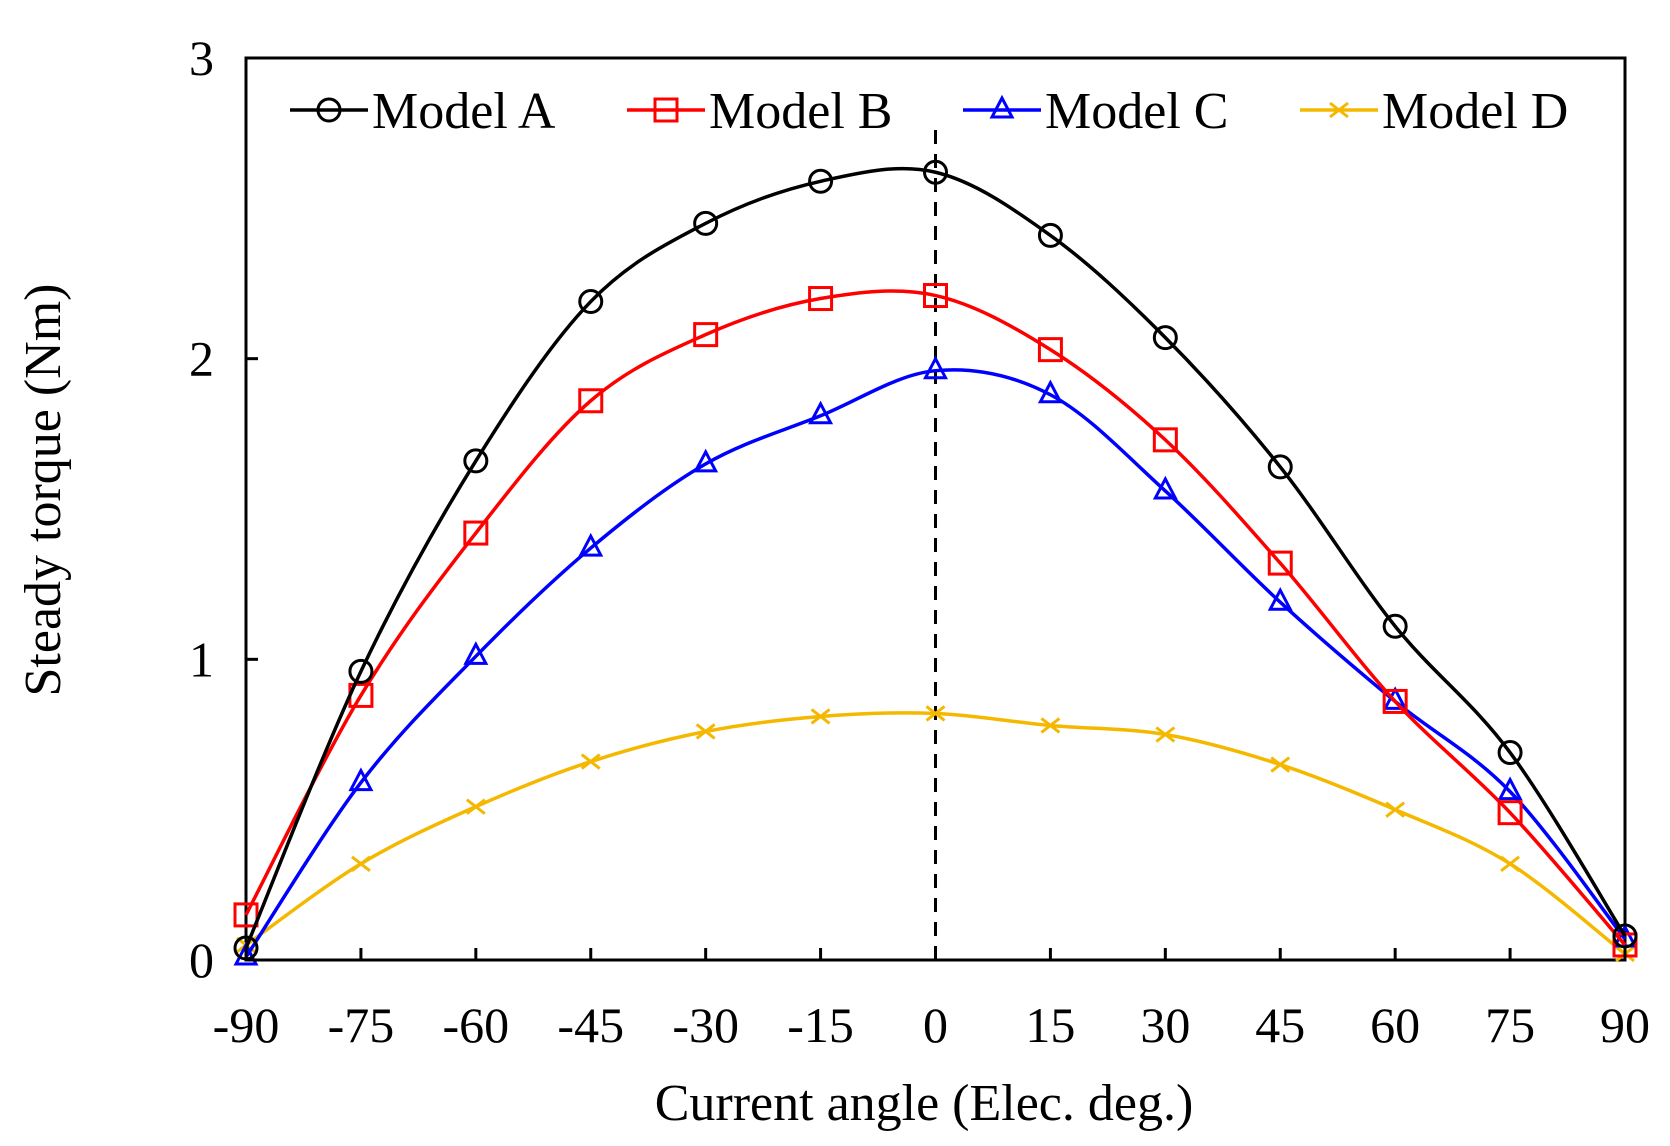 This screenshot has height=1146, width=1670. I want to click on x-tick-label: -15, so click(820, 1025).